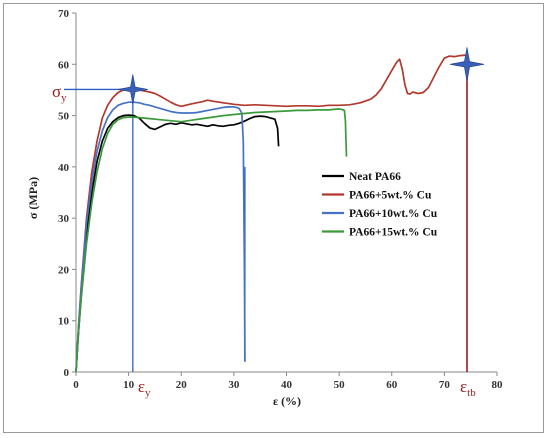 Image resolution: width=550 pixels, height=438 pixels. Describe the element at coordinates (64, 219) in the screenshot. I see `y-tick-label: 30` at that location.